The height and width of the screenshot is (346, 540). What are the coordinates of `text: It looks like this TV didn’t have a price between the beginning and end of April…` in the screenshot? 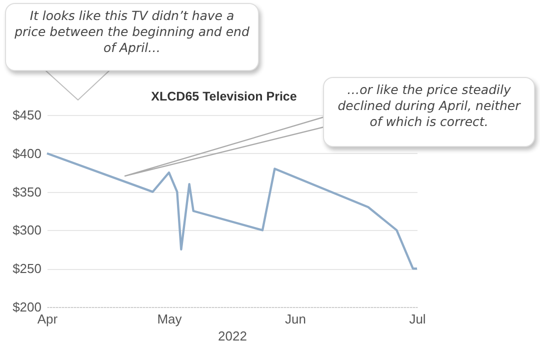 It's located at (132, 37).